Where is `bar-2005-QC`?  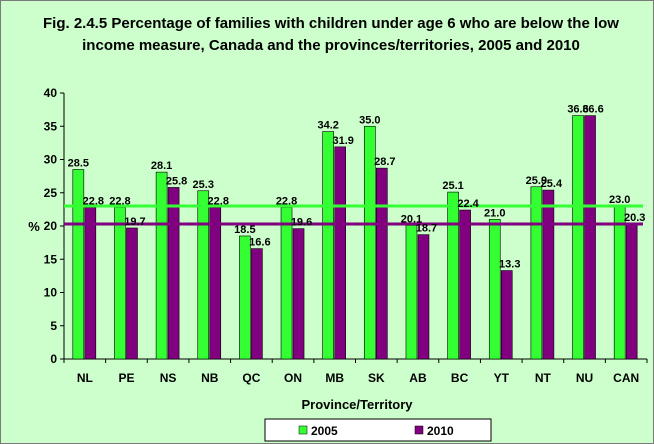 bar-2005-QC is located at coordinates (245, 297).